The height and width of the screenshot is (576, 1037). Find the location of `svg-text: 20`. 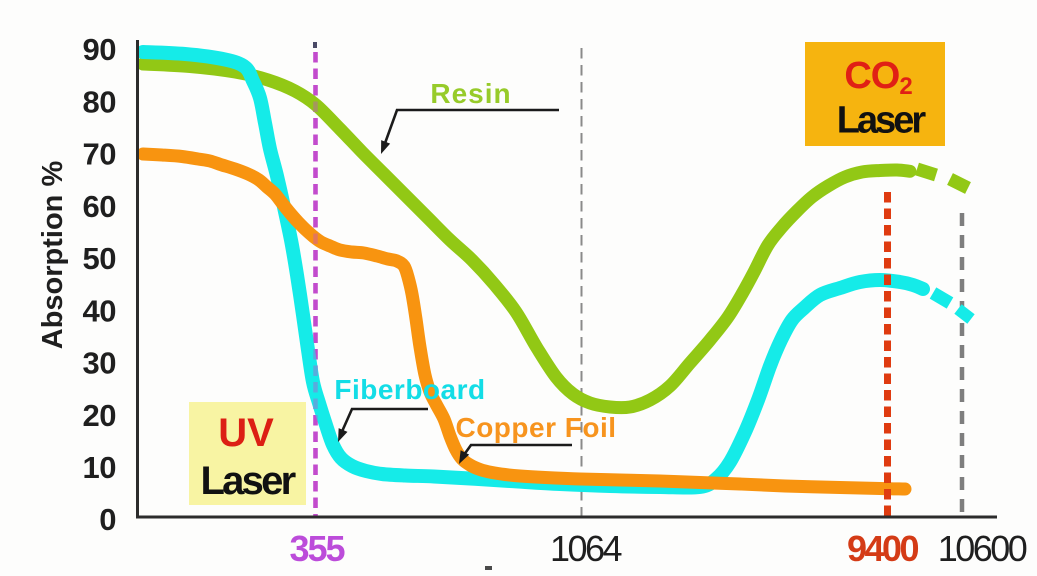

svg-text: 20 is located at coordinates (99, 415).